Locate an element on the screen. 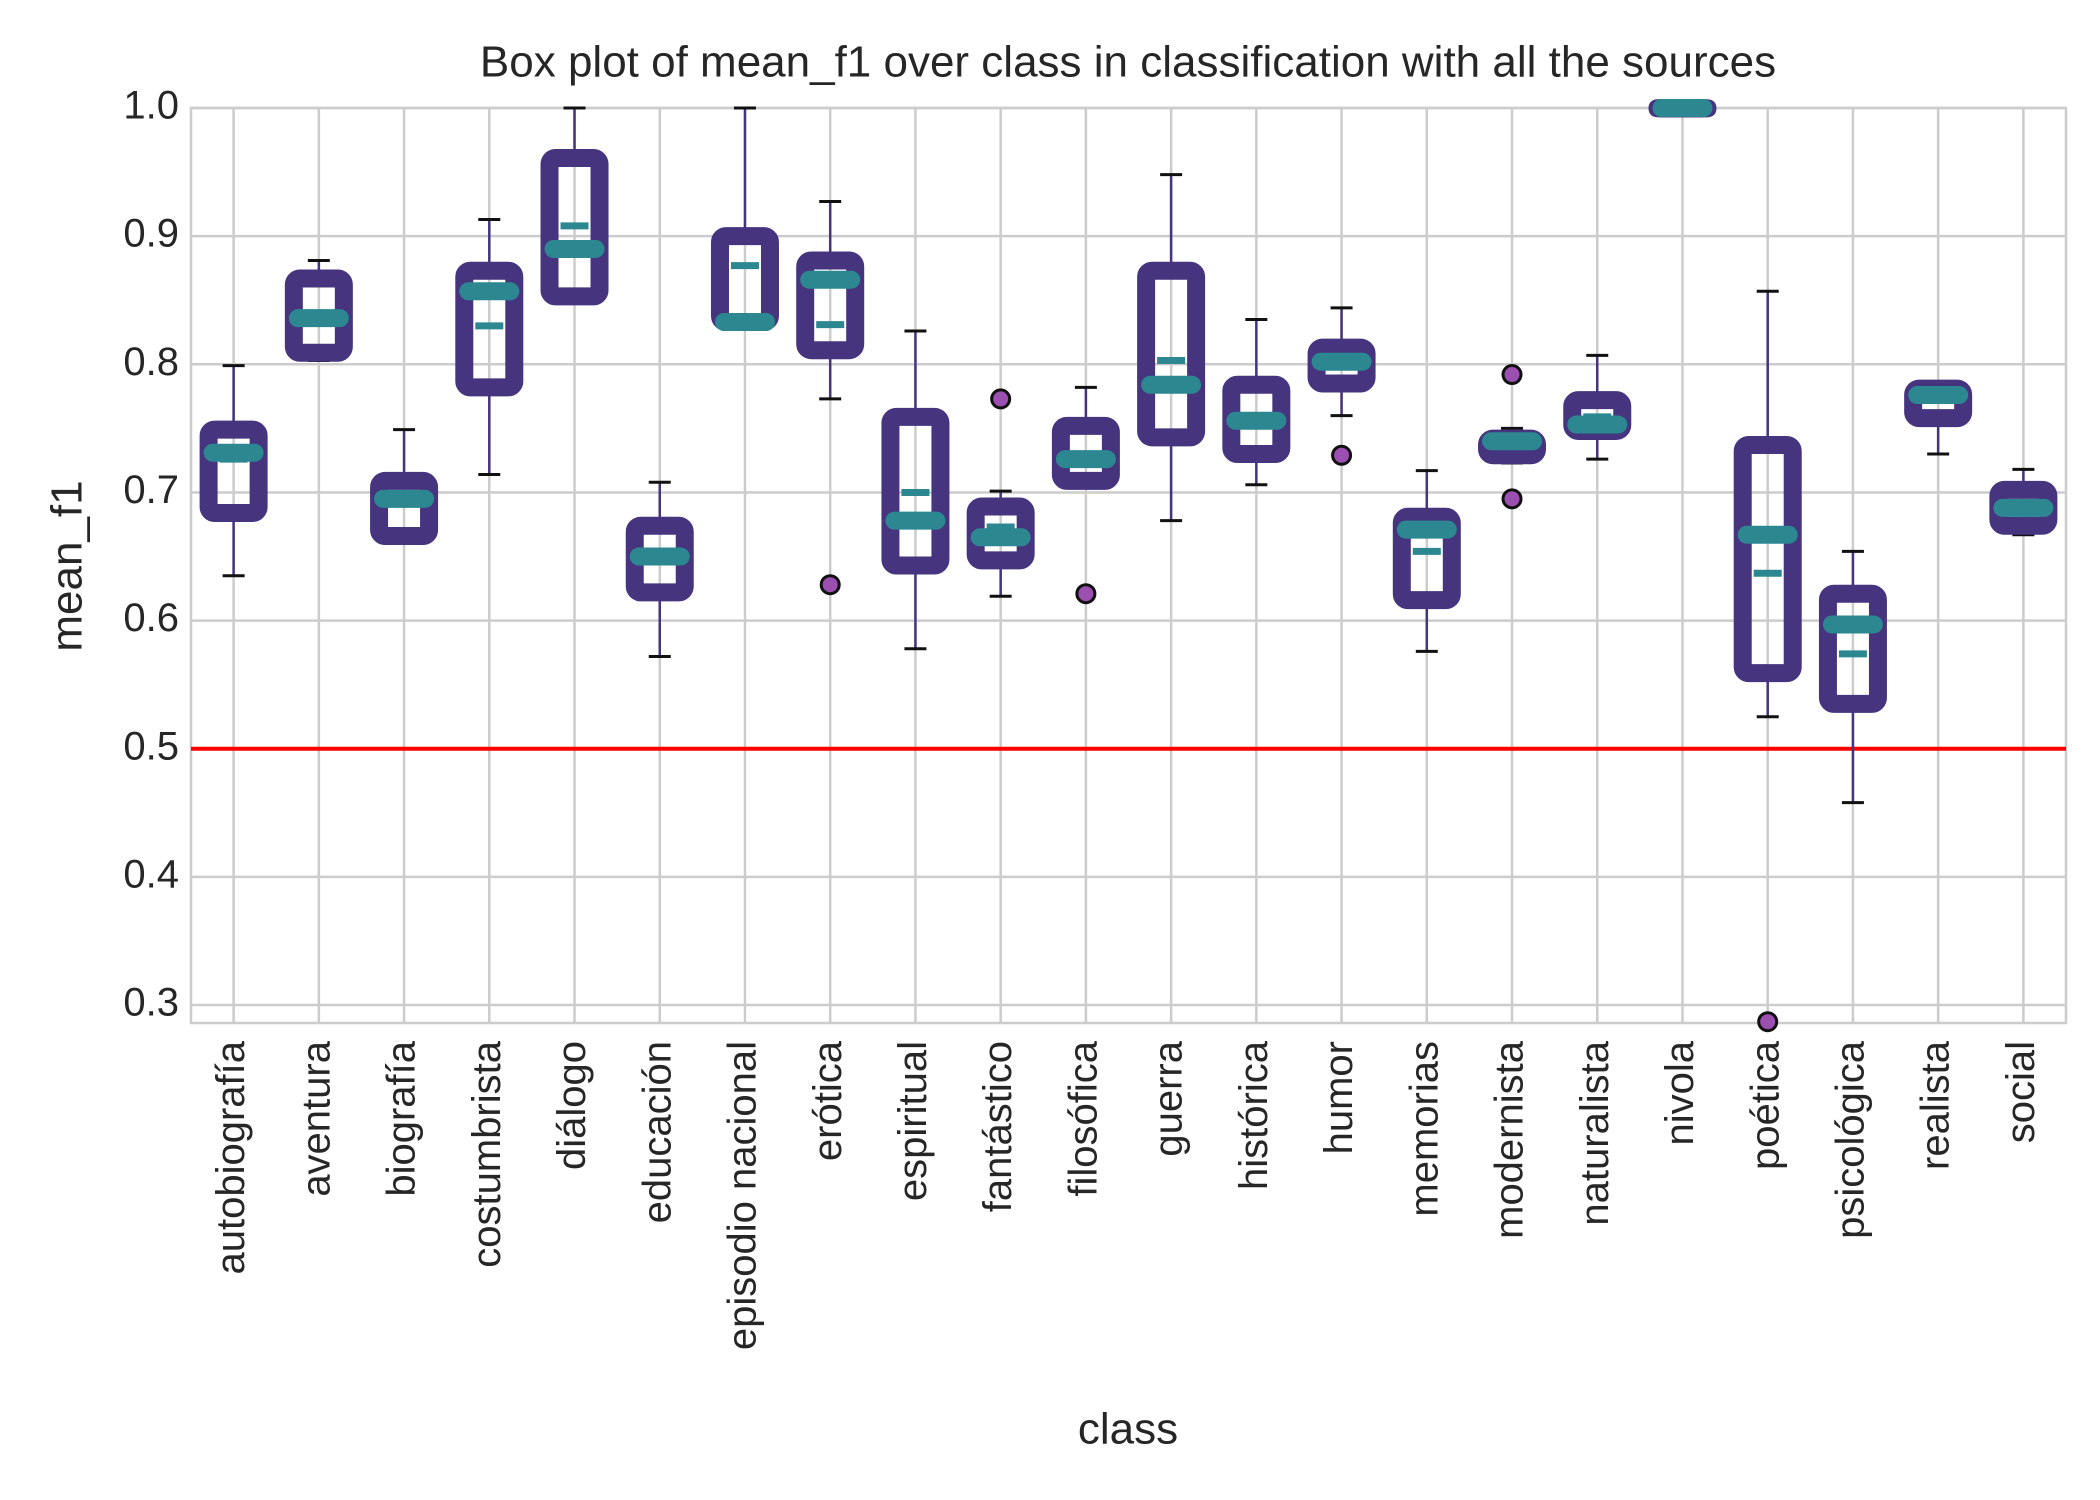  x-tick-label: filosófica is located at coordinates (1083, 1118).